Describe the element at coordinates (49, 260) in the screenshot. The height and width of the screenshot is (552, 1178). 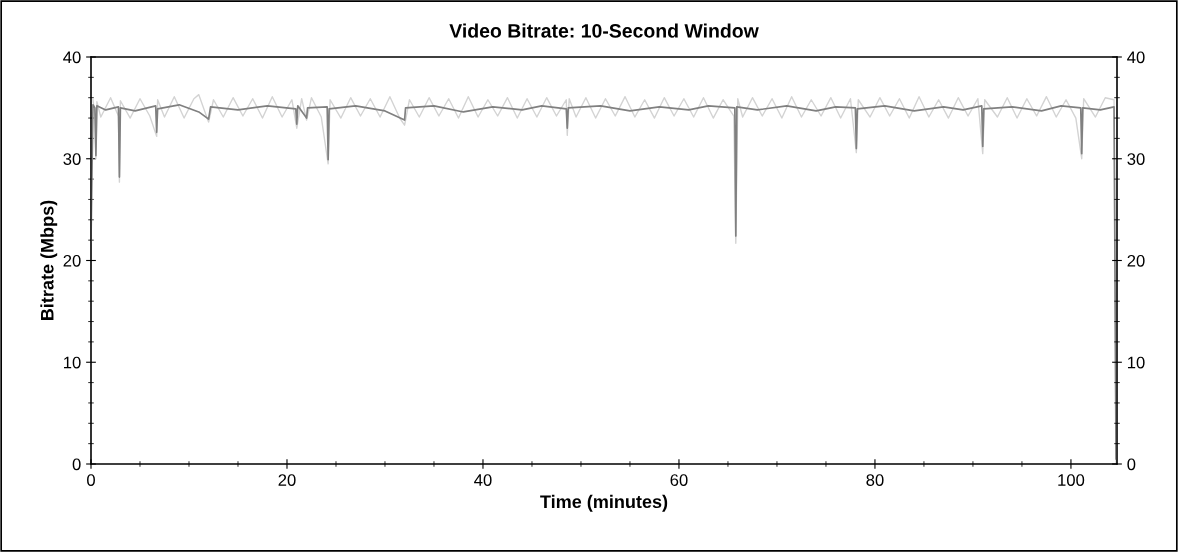
I see `y-axis-title: Bitrate (Mbps)` at that location.